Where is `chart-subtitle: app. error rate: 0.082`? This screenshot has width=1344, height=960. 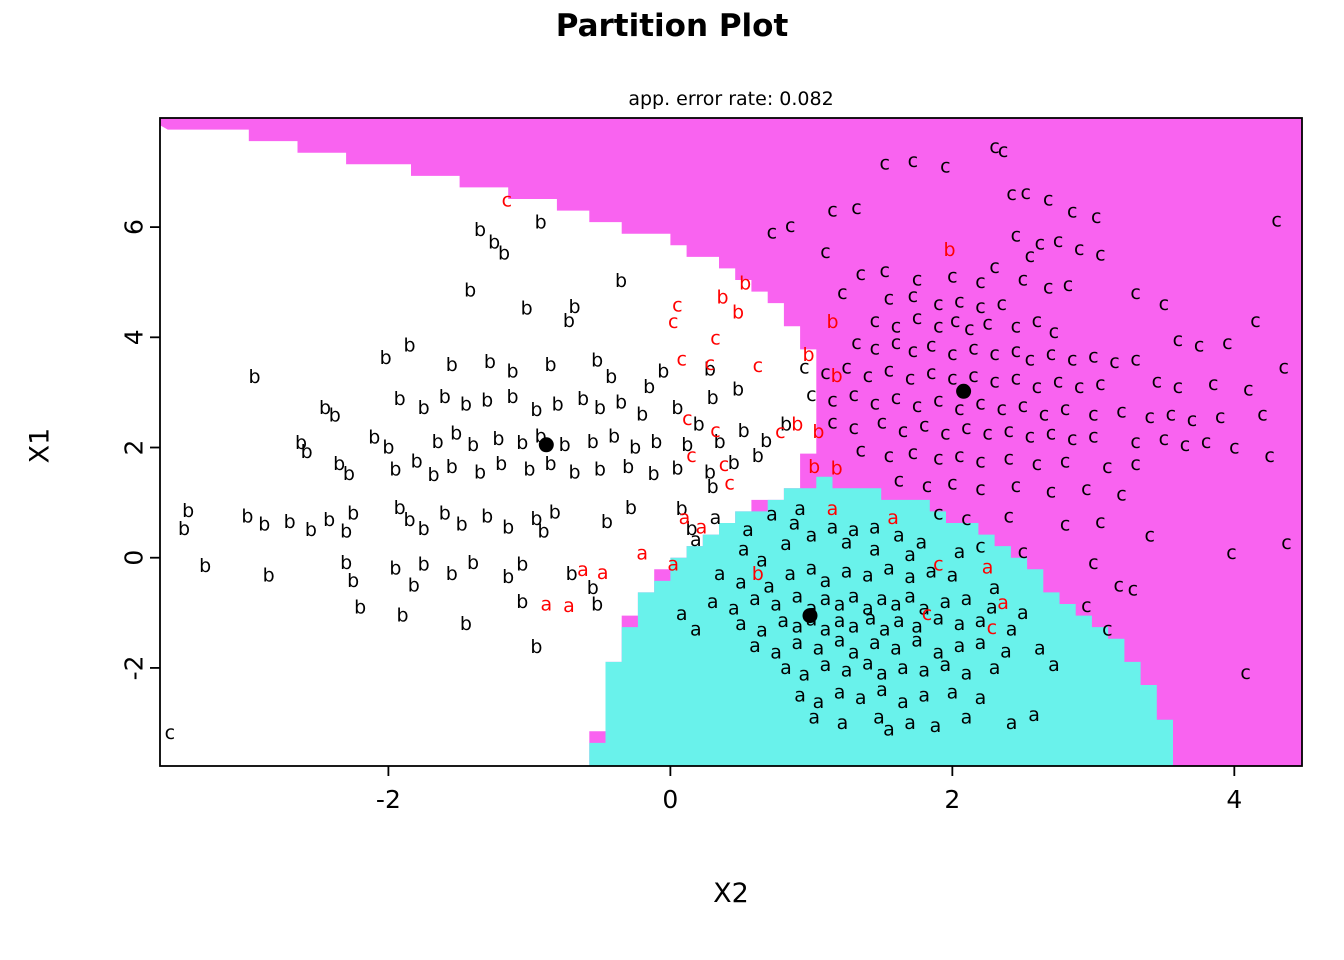 chart-subtitle: app. error rate: 0.082 is located at coordinates (731, 99).